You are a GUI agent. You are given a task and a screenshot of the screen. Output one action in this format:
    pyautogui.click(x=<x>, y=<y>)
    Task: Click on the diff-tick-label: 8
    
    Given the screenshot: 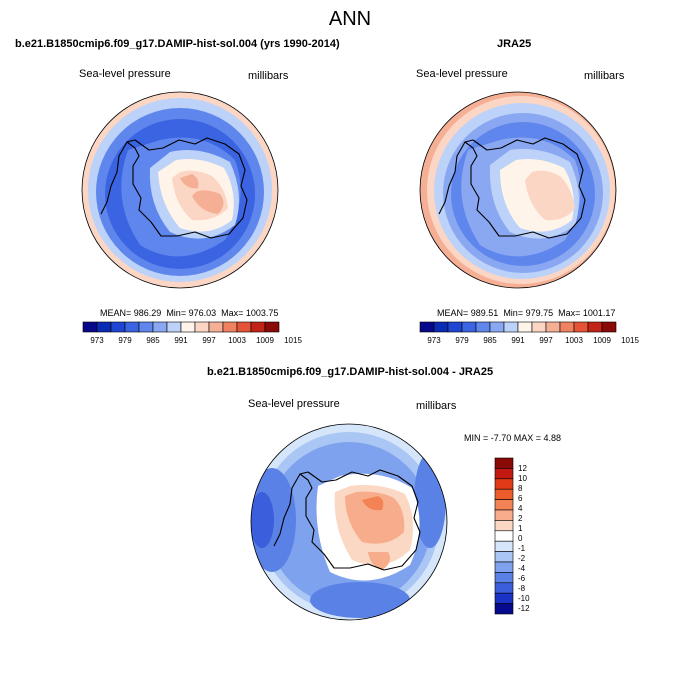 What is the action you would take?
    pyautogui.click(x=520, y=488)
    